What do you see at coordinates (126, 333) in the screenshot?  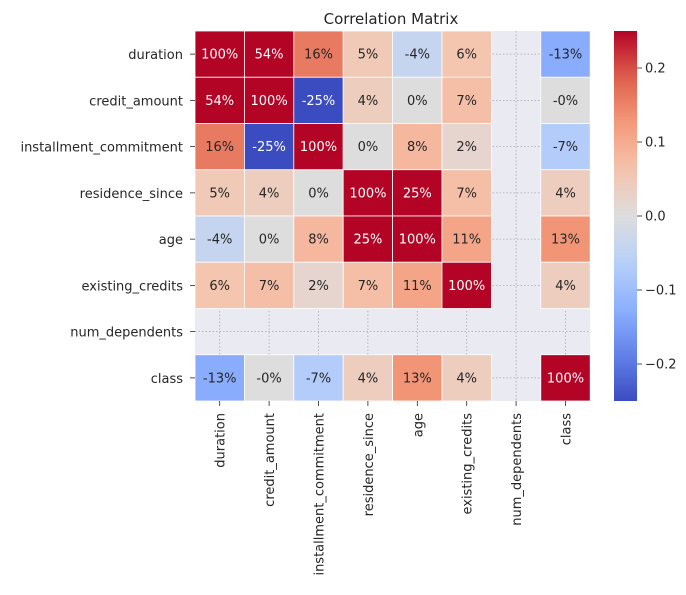 I see `y-tick-label: num_dependents` at bounding box center [126, 333].